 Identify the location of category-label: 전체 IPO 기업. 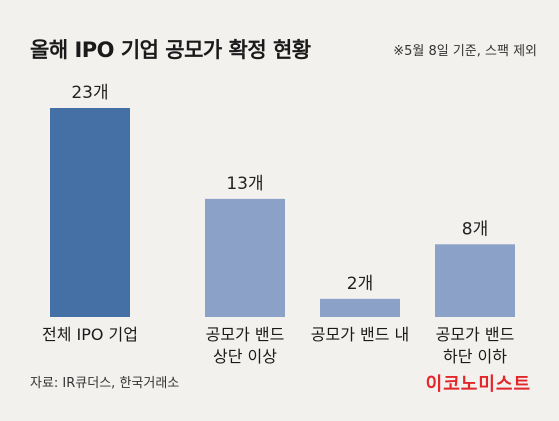
(90, 334).